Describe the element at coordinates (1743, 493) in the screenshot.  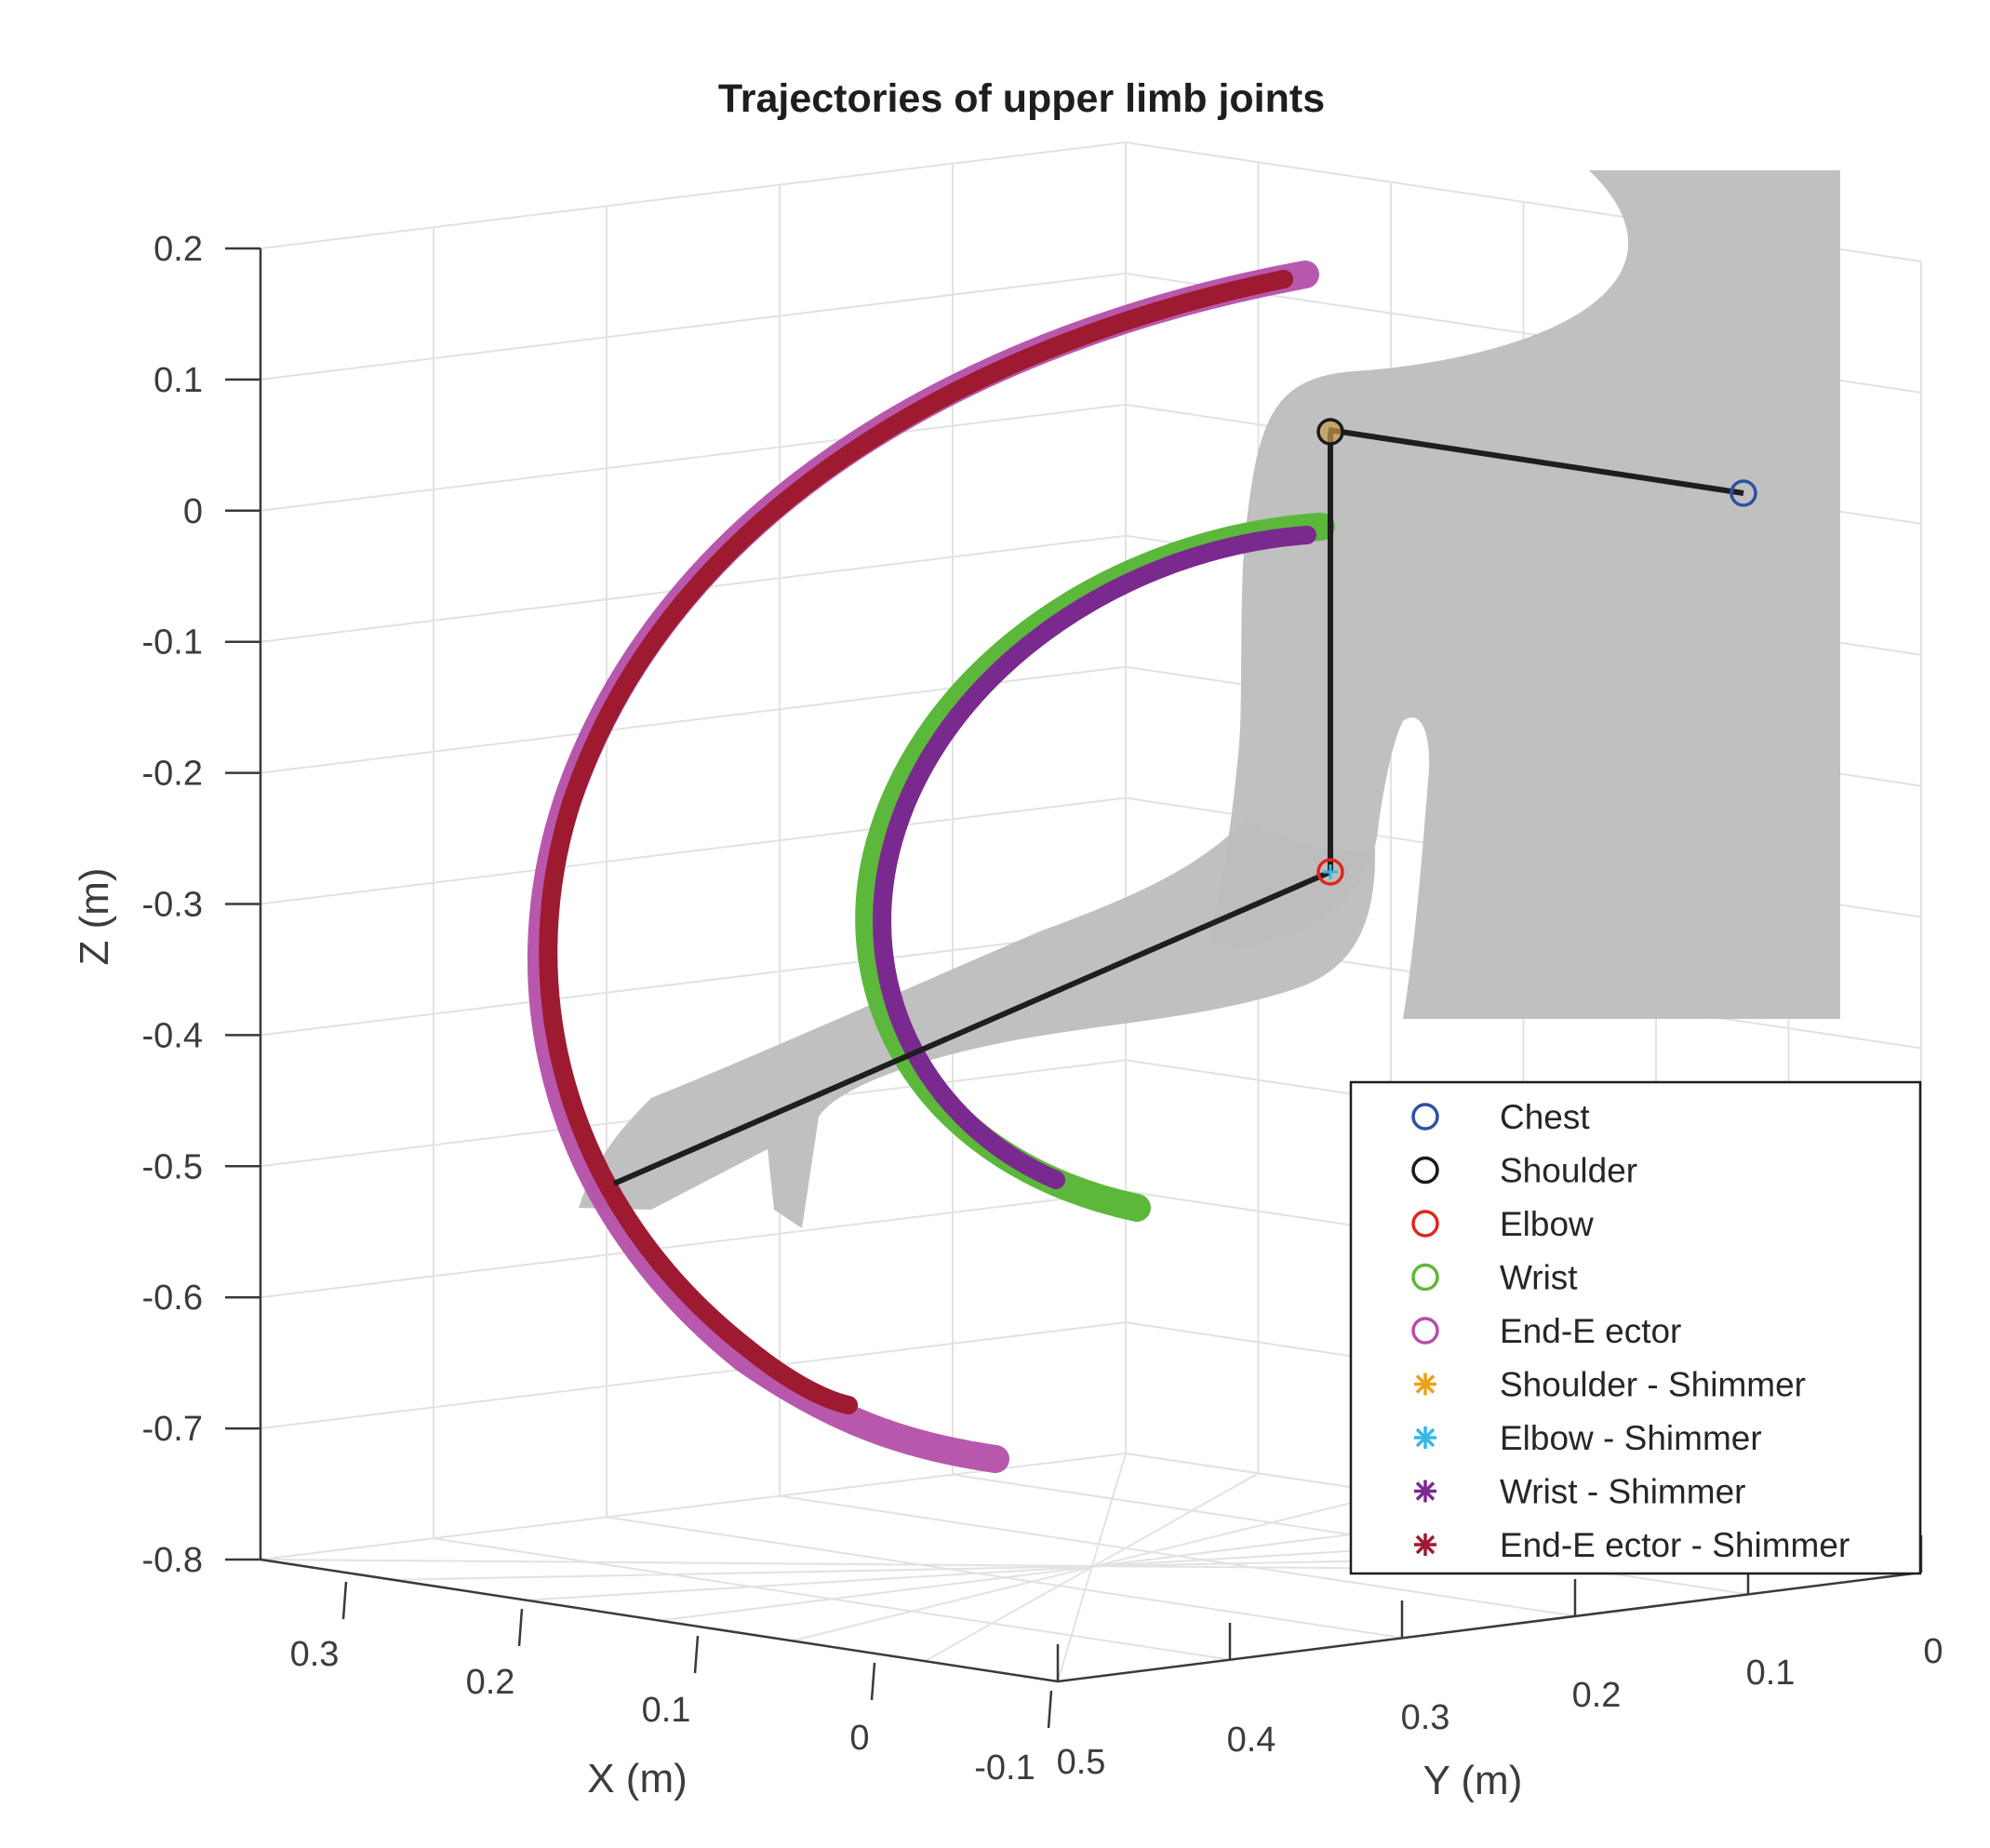
I see `marker-chest` at that location.